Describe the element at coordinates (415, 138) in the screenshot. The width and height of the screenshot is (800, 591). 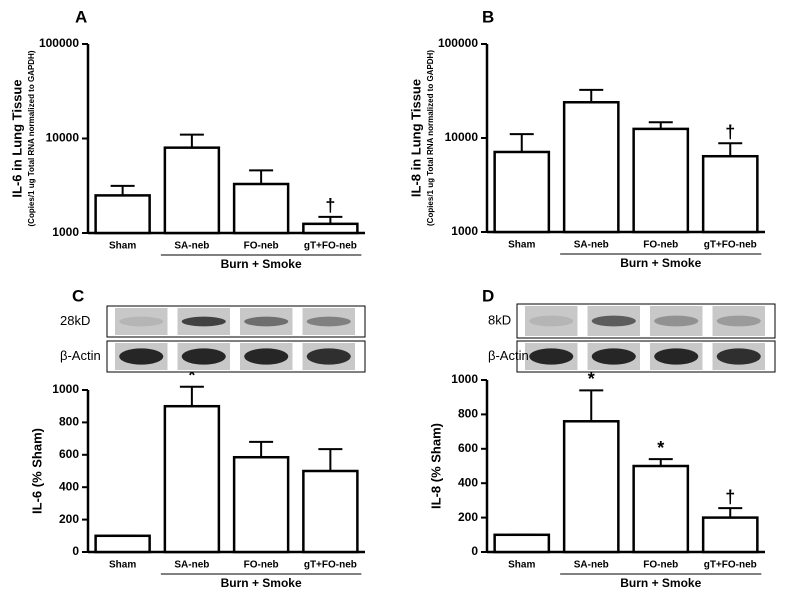
I see `y-axis-label: IL-8 in Lung Tissue` at that location.